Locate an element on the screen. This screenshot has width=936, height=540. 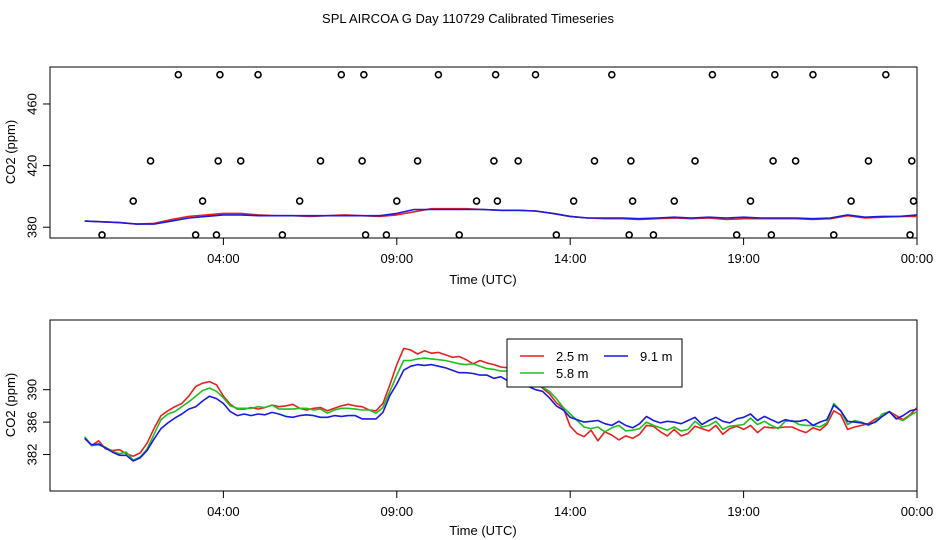
legend-label-5-8m: 5.8 m is located at coordinates (572, 373).